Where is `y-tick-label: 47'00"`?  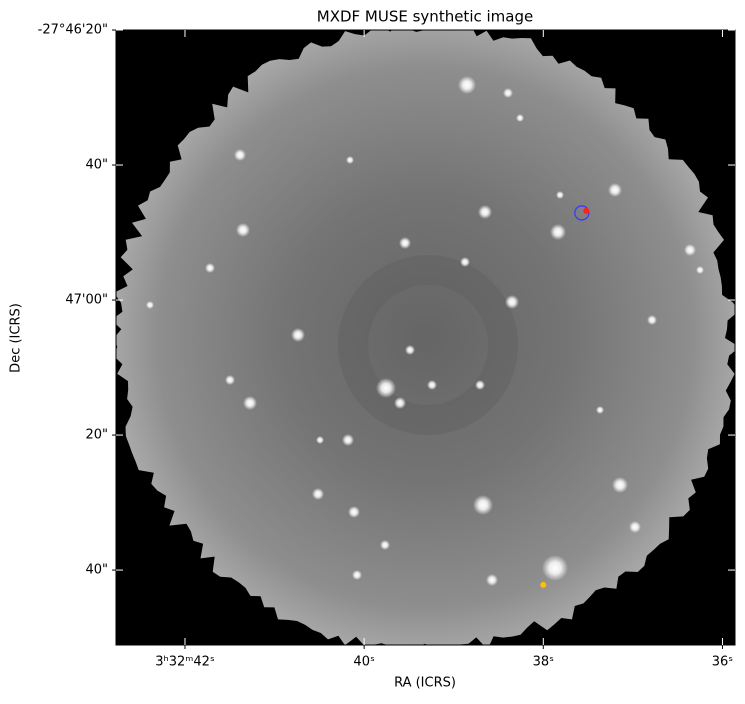
y-tick-label: 47'00" is located at coordinates (86, 300).